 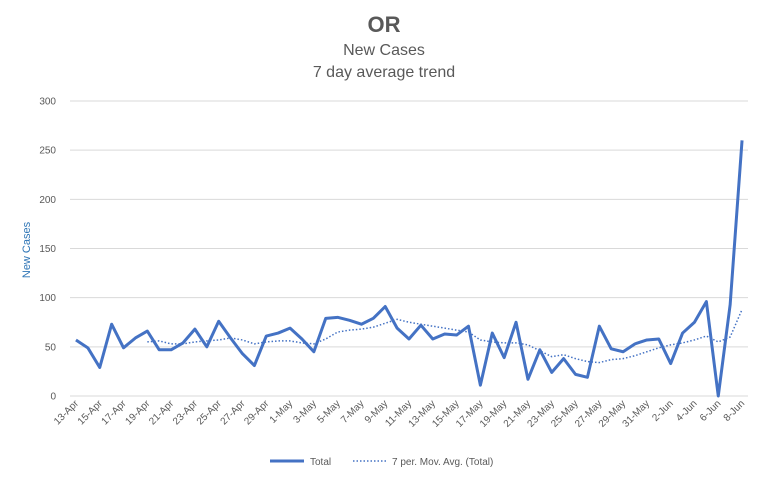 I want to click on x-tick-label: 7-May, so click(x=352, y=411).